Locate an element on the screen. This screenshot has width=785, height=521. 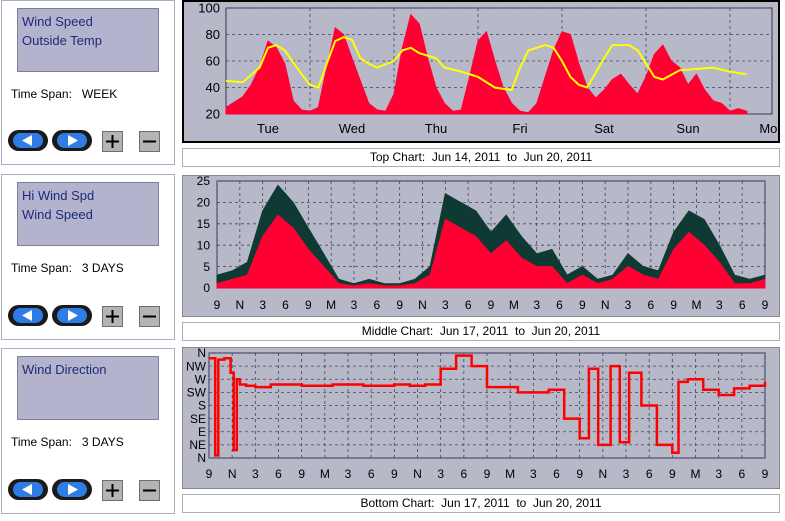
series-list-bottom: Wind Direction is located at coordinates (88, 388).